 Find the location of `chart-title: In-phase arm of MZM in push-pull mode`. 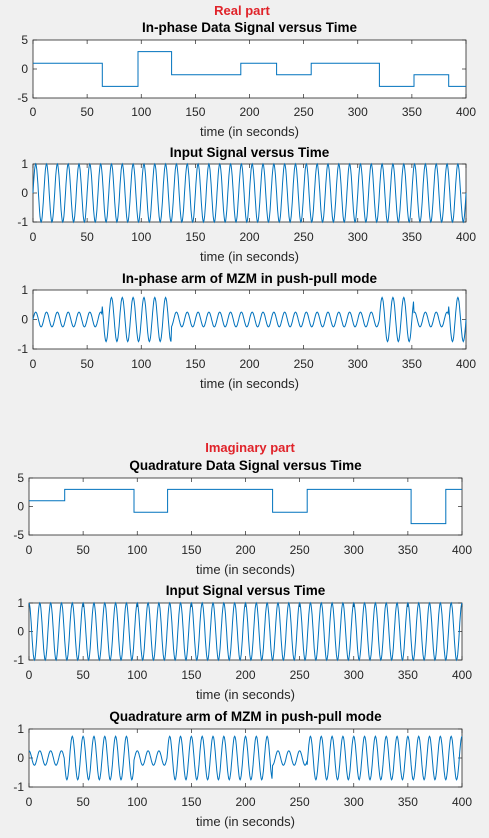

chart-title: In-phase arm of MZM in push-pull mode is located at coordinates (249, 278).